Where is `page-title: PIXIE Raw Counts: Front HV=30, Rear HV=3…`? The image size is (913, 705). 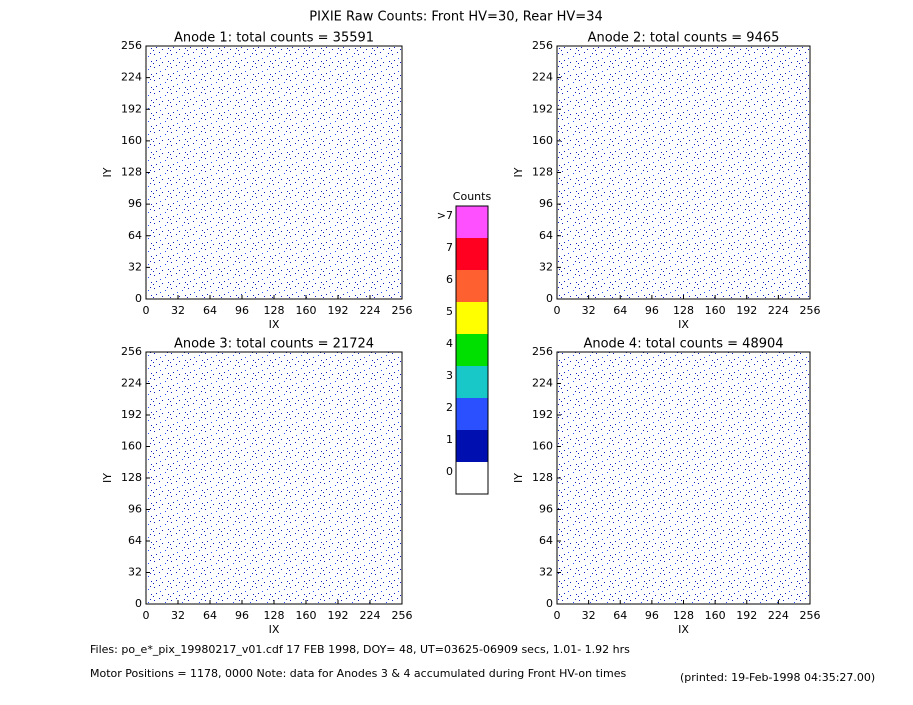
page-title: PIXIE Raw Counts: Front HV=30, Rear HV=3… is located at coordinates (456, 17).